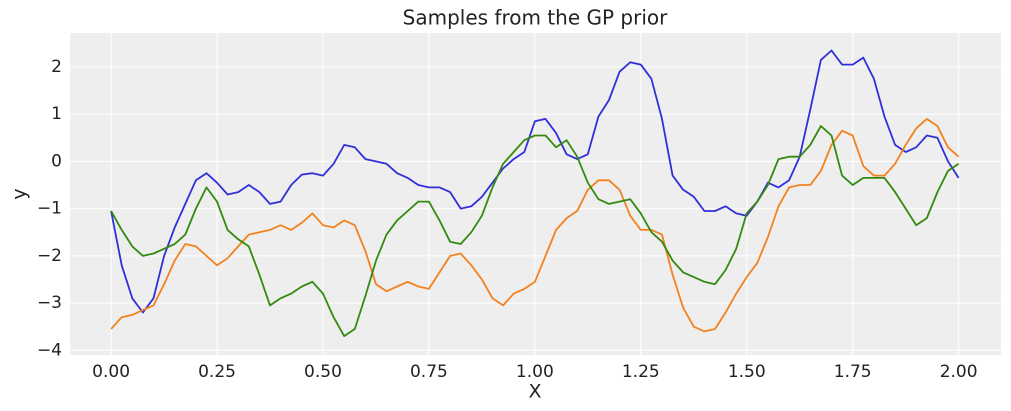  I want to click on x-tick-label: 2.00, so click(959, 372).